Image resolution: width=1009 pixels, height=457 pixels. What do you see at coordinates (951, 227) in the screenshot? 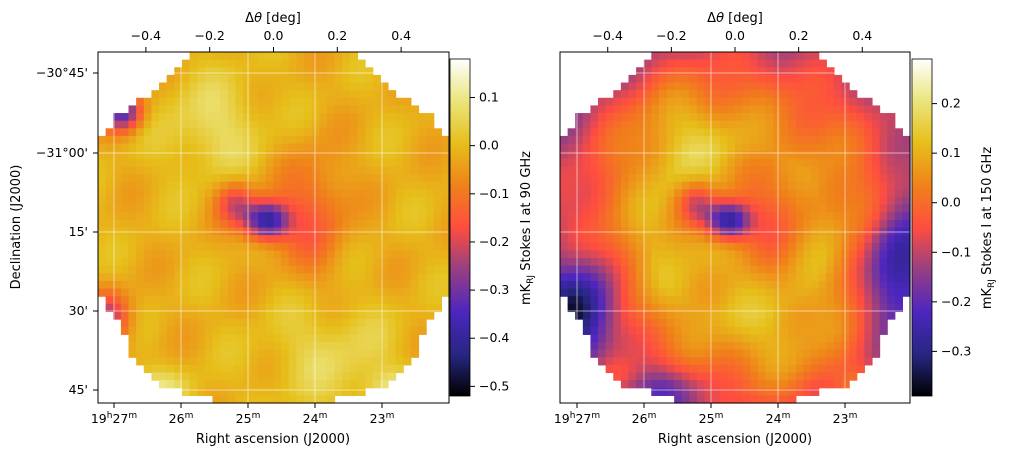
I see `right-colorbar-ticks: 0.2 0.1 0.0 −0.1 −0.2 −0.3` at bounding box center [951, 227].